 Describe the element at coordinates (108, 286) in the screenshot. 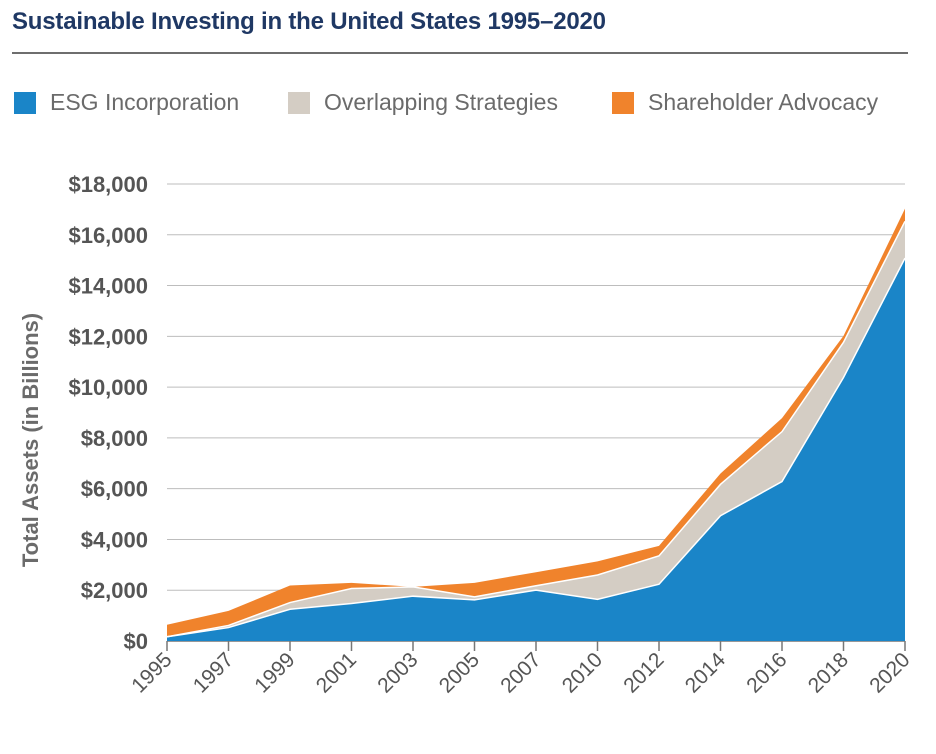

I see `y-tick-label: $14,000` at that location.